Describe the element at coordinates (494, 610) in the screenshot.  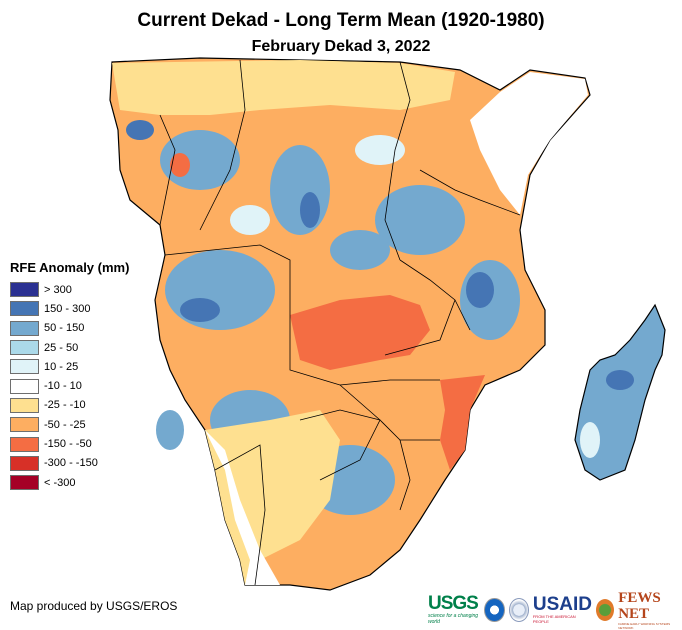
I see `noaa-logo-icon` at that location.